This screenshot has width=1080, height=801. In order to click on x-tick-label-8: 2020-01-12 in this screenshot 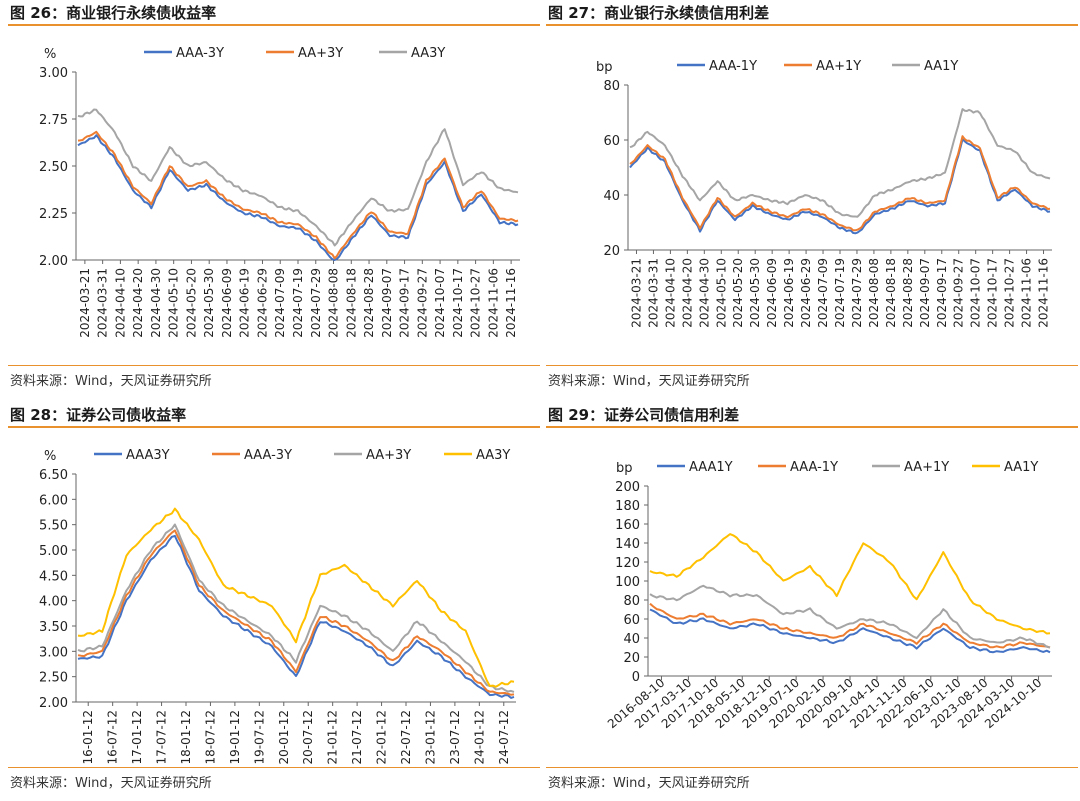, I will do `click(284, 737)`.